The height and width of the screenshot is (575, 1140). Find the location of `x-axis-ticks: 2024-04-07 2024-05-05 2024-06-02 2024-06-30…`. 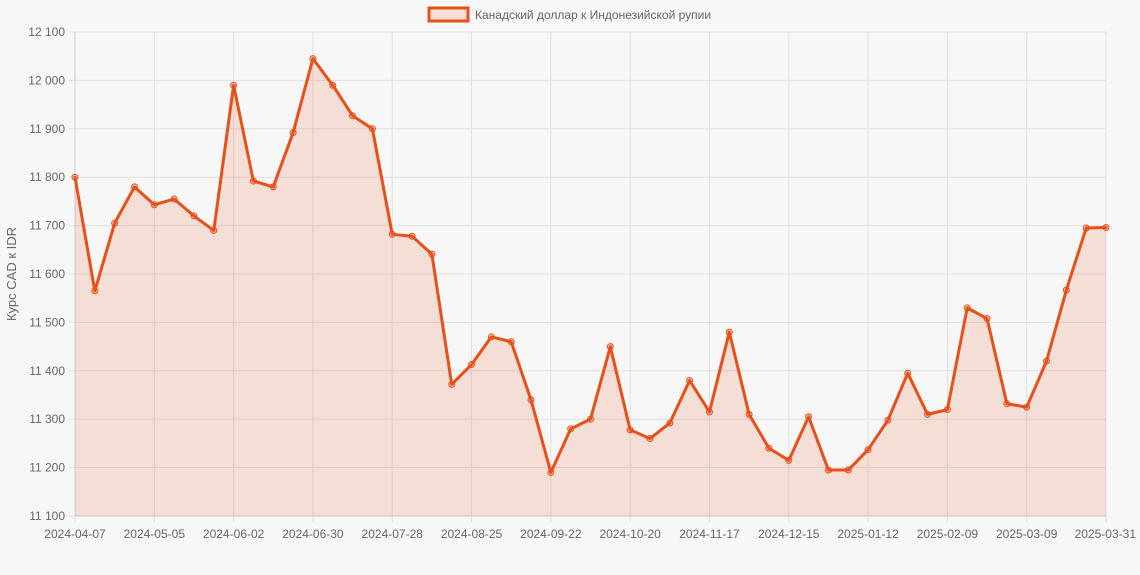

x-axis-ticks: 2024-04-07 2024-05-05 2024-06-02 2024-06-30… is located at coordinates (590, 534).